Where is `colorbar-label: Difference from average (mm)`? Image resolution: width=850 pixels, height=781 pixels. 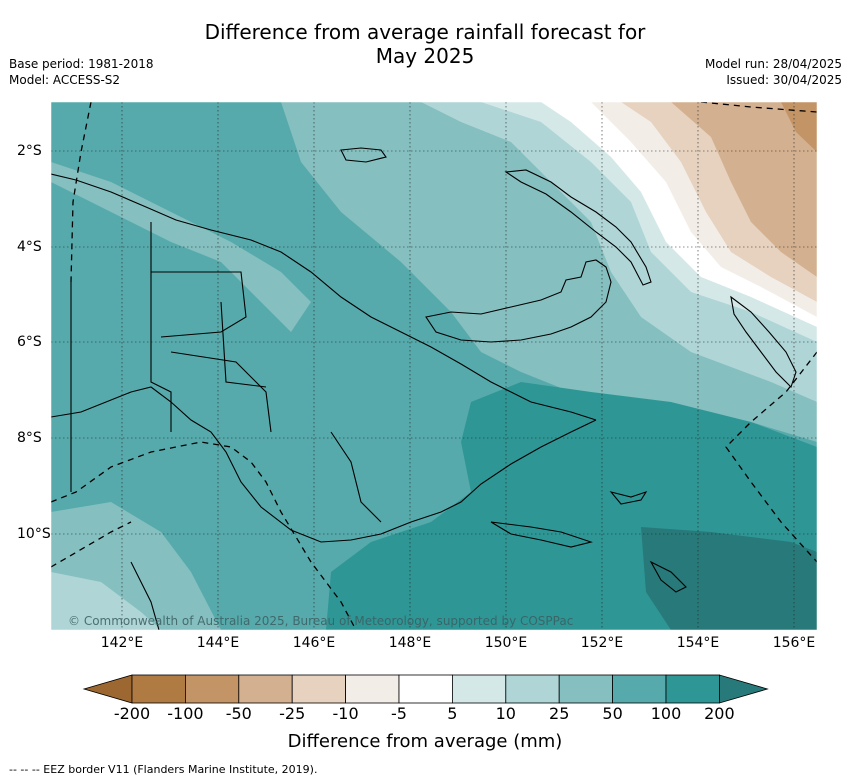 colorbar-label: Difference from average (mm) is located at coordinates (425, 741).